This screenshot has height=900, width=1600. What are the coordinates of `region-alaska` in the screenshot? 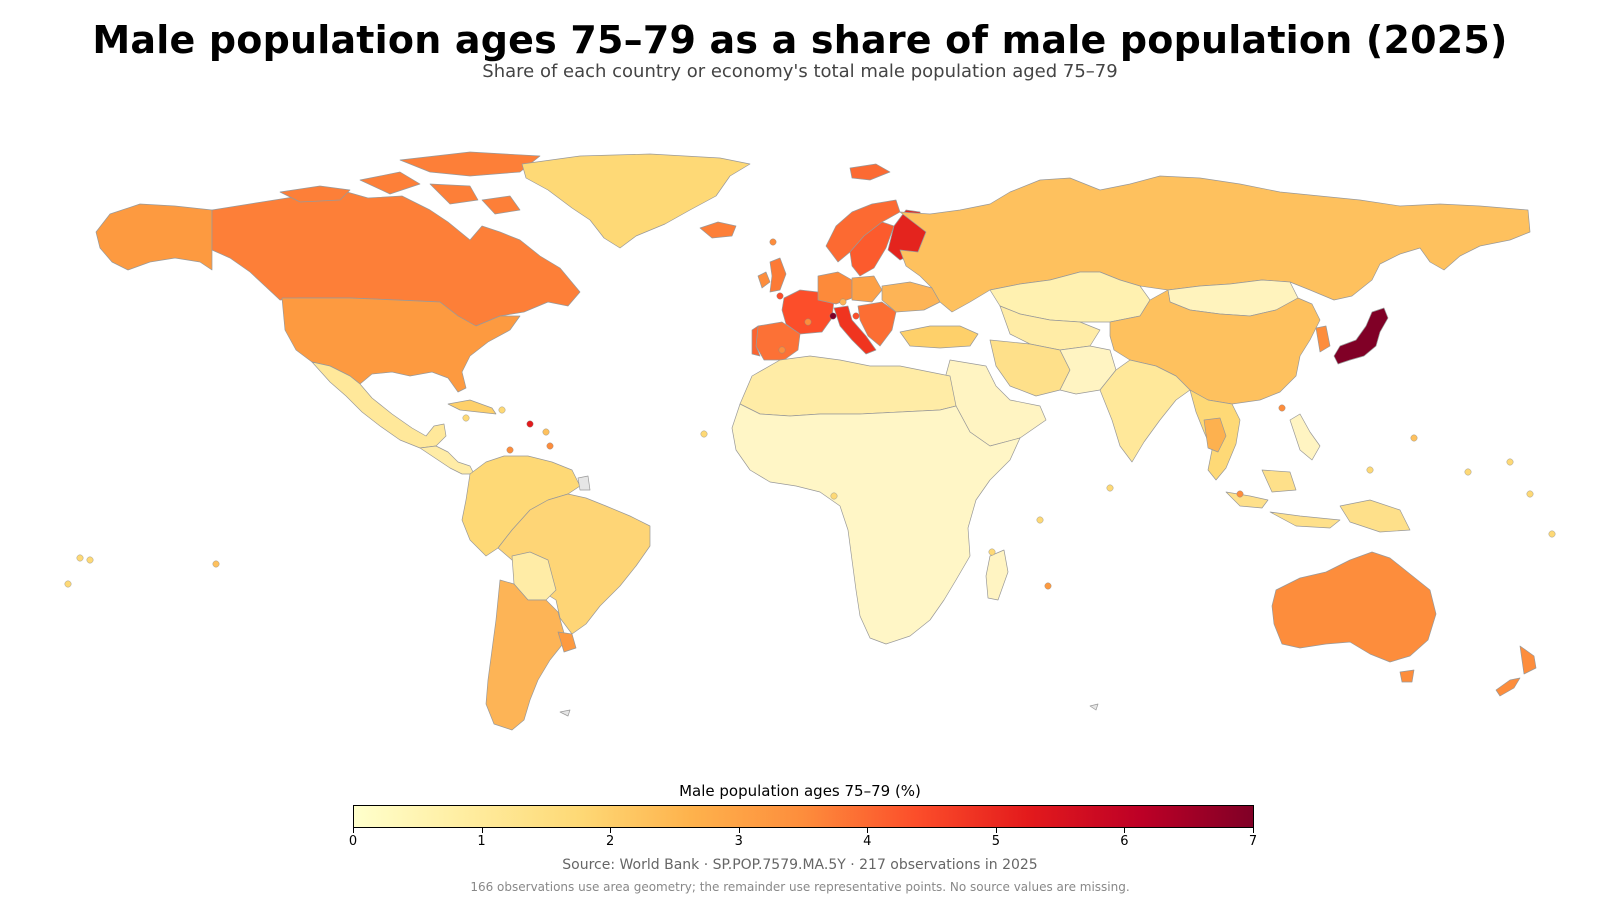 It's located at (154, 237).